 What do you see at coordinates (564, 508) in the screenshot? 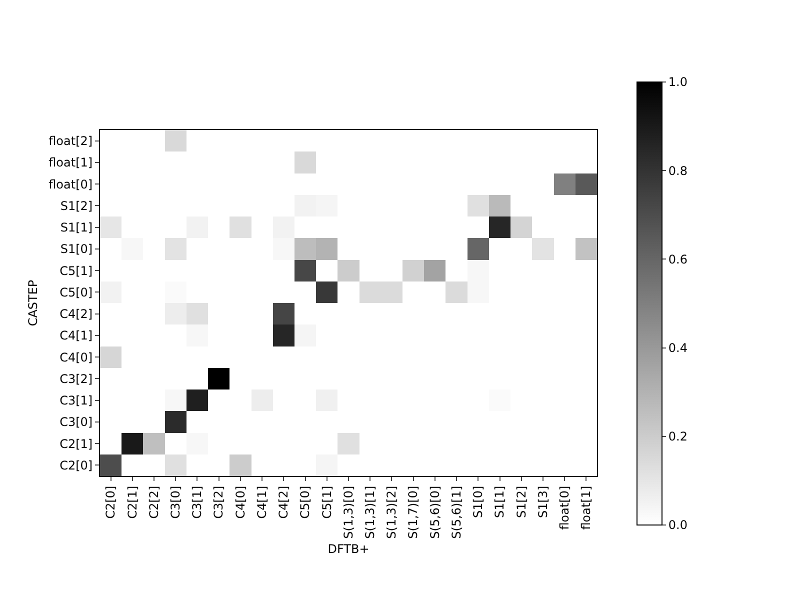
I see `x-tick-label: float[0]` at bounding box center [564, 508].